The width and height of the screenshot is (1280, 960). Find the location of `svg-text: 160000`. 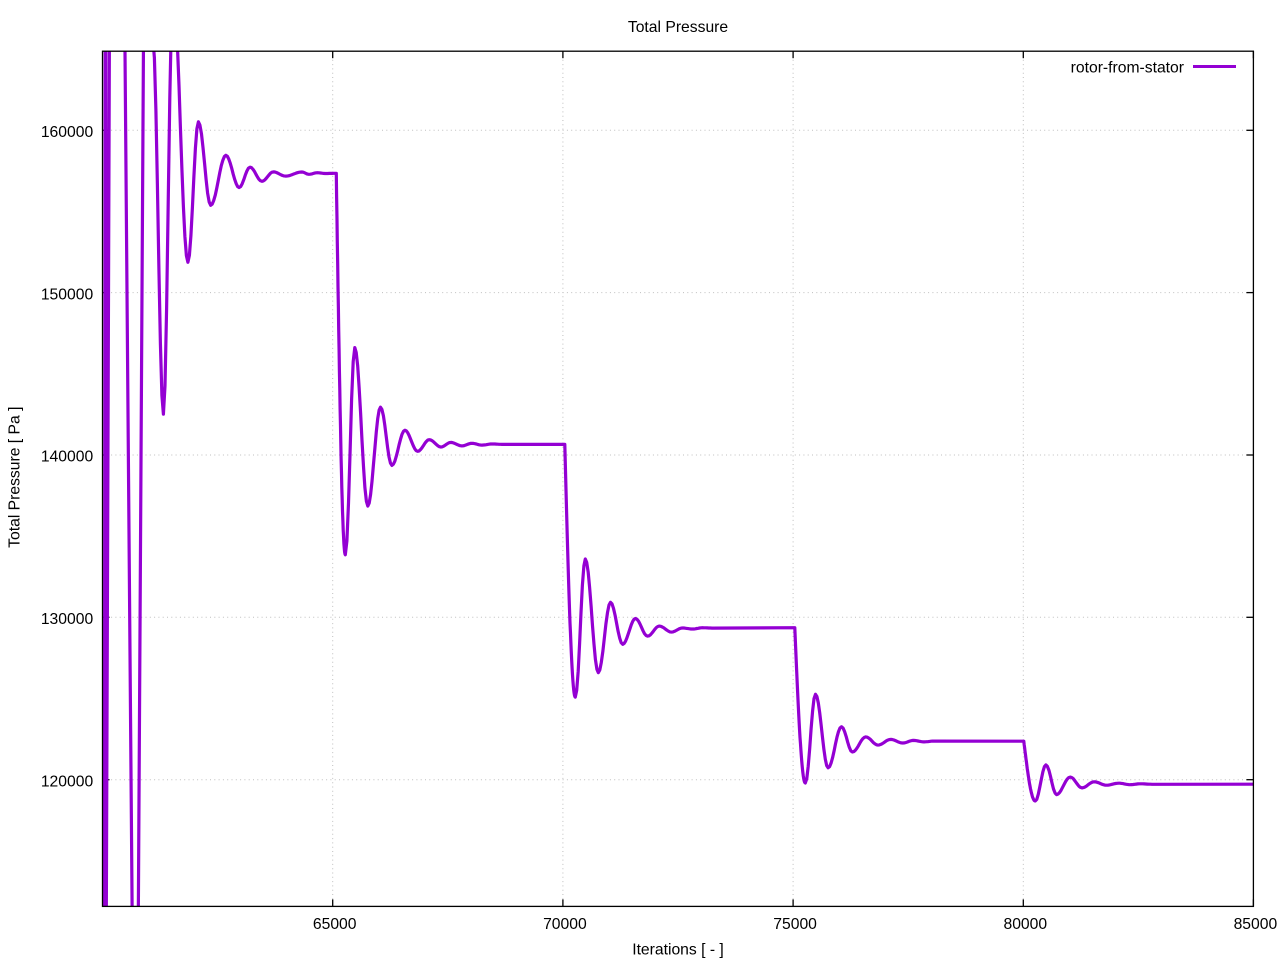

svg-text: 160000 is located at coordinates (67, 132).